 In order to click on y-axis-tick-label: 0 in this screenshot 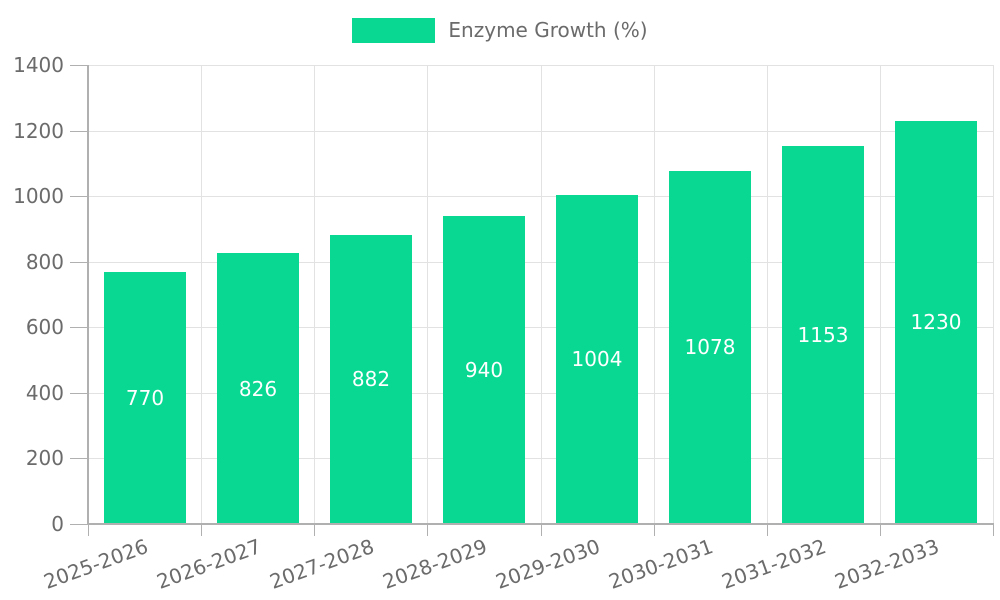, I will do `click(57, 524)`.